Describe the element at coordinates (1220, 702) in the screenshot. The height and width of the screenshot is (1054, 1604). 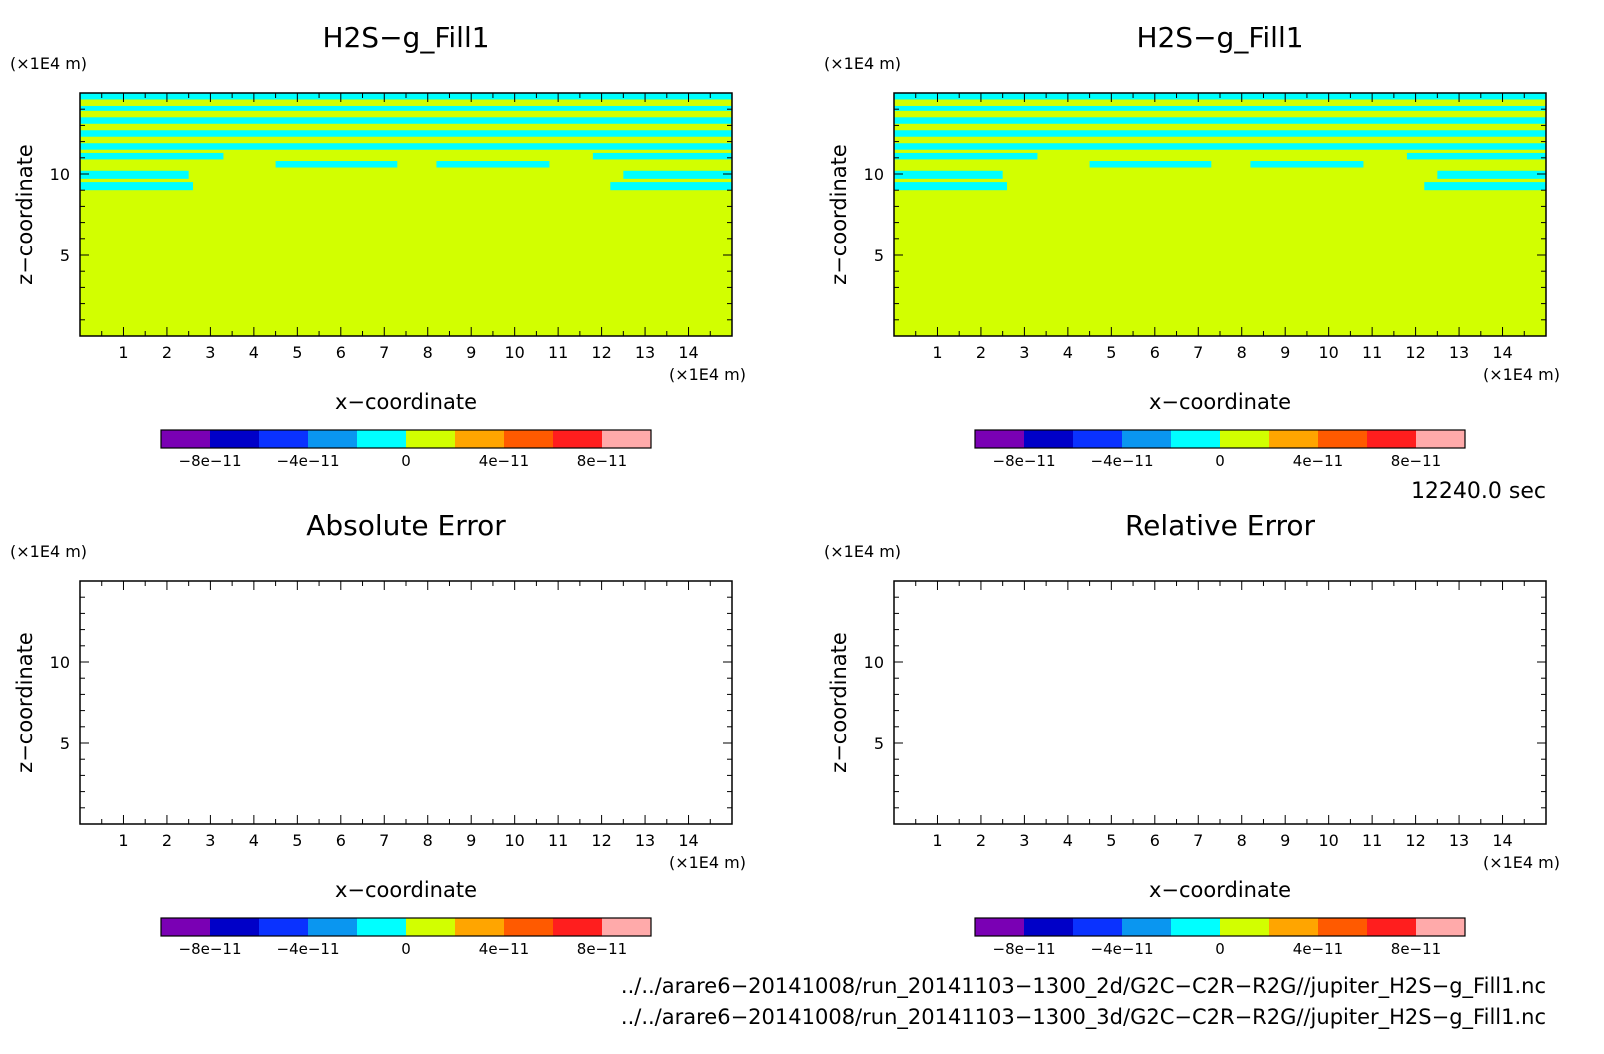
I see `plot-frame` at that location.